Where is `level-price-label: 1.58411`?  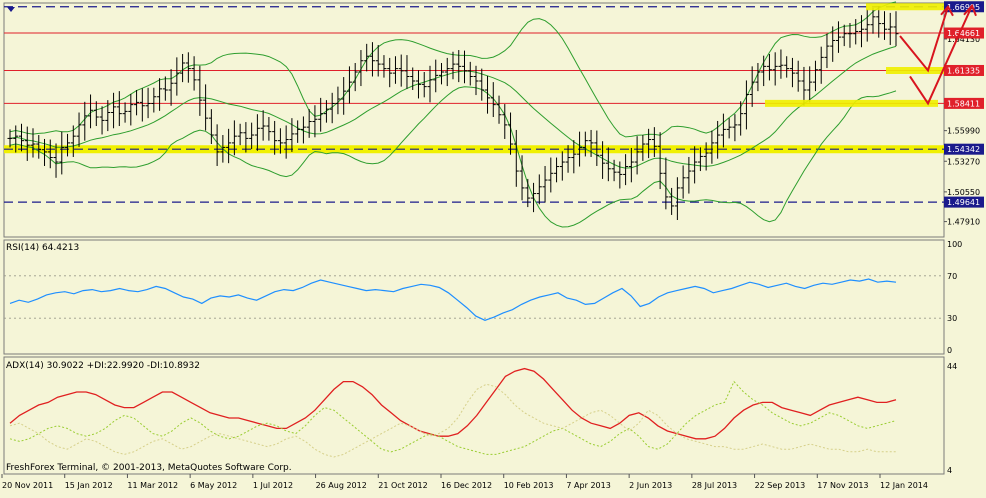
level-price-label: 1.58411 is located at coordinates (963, 103).